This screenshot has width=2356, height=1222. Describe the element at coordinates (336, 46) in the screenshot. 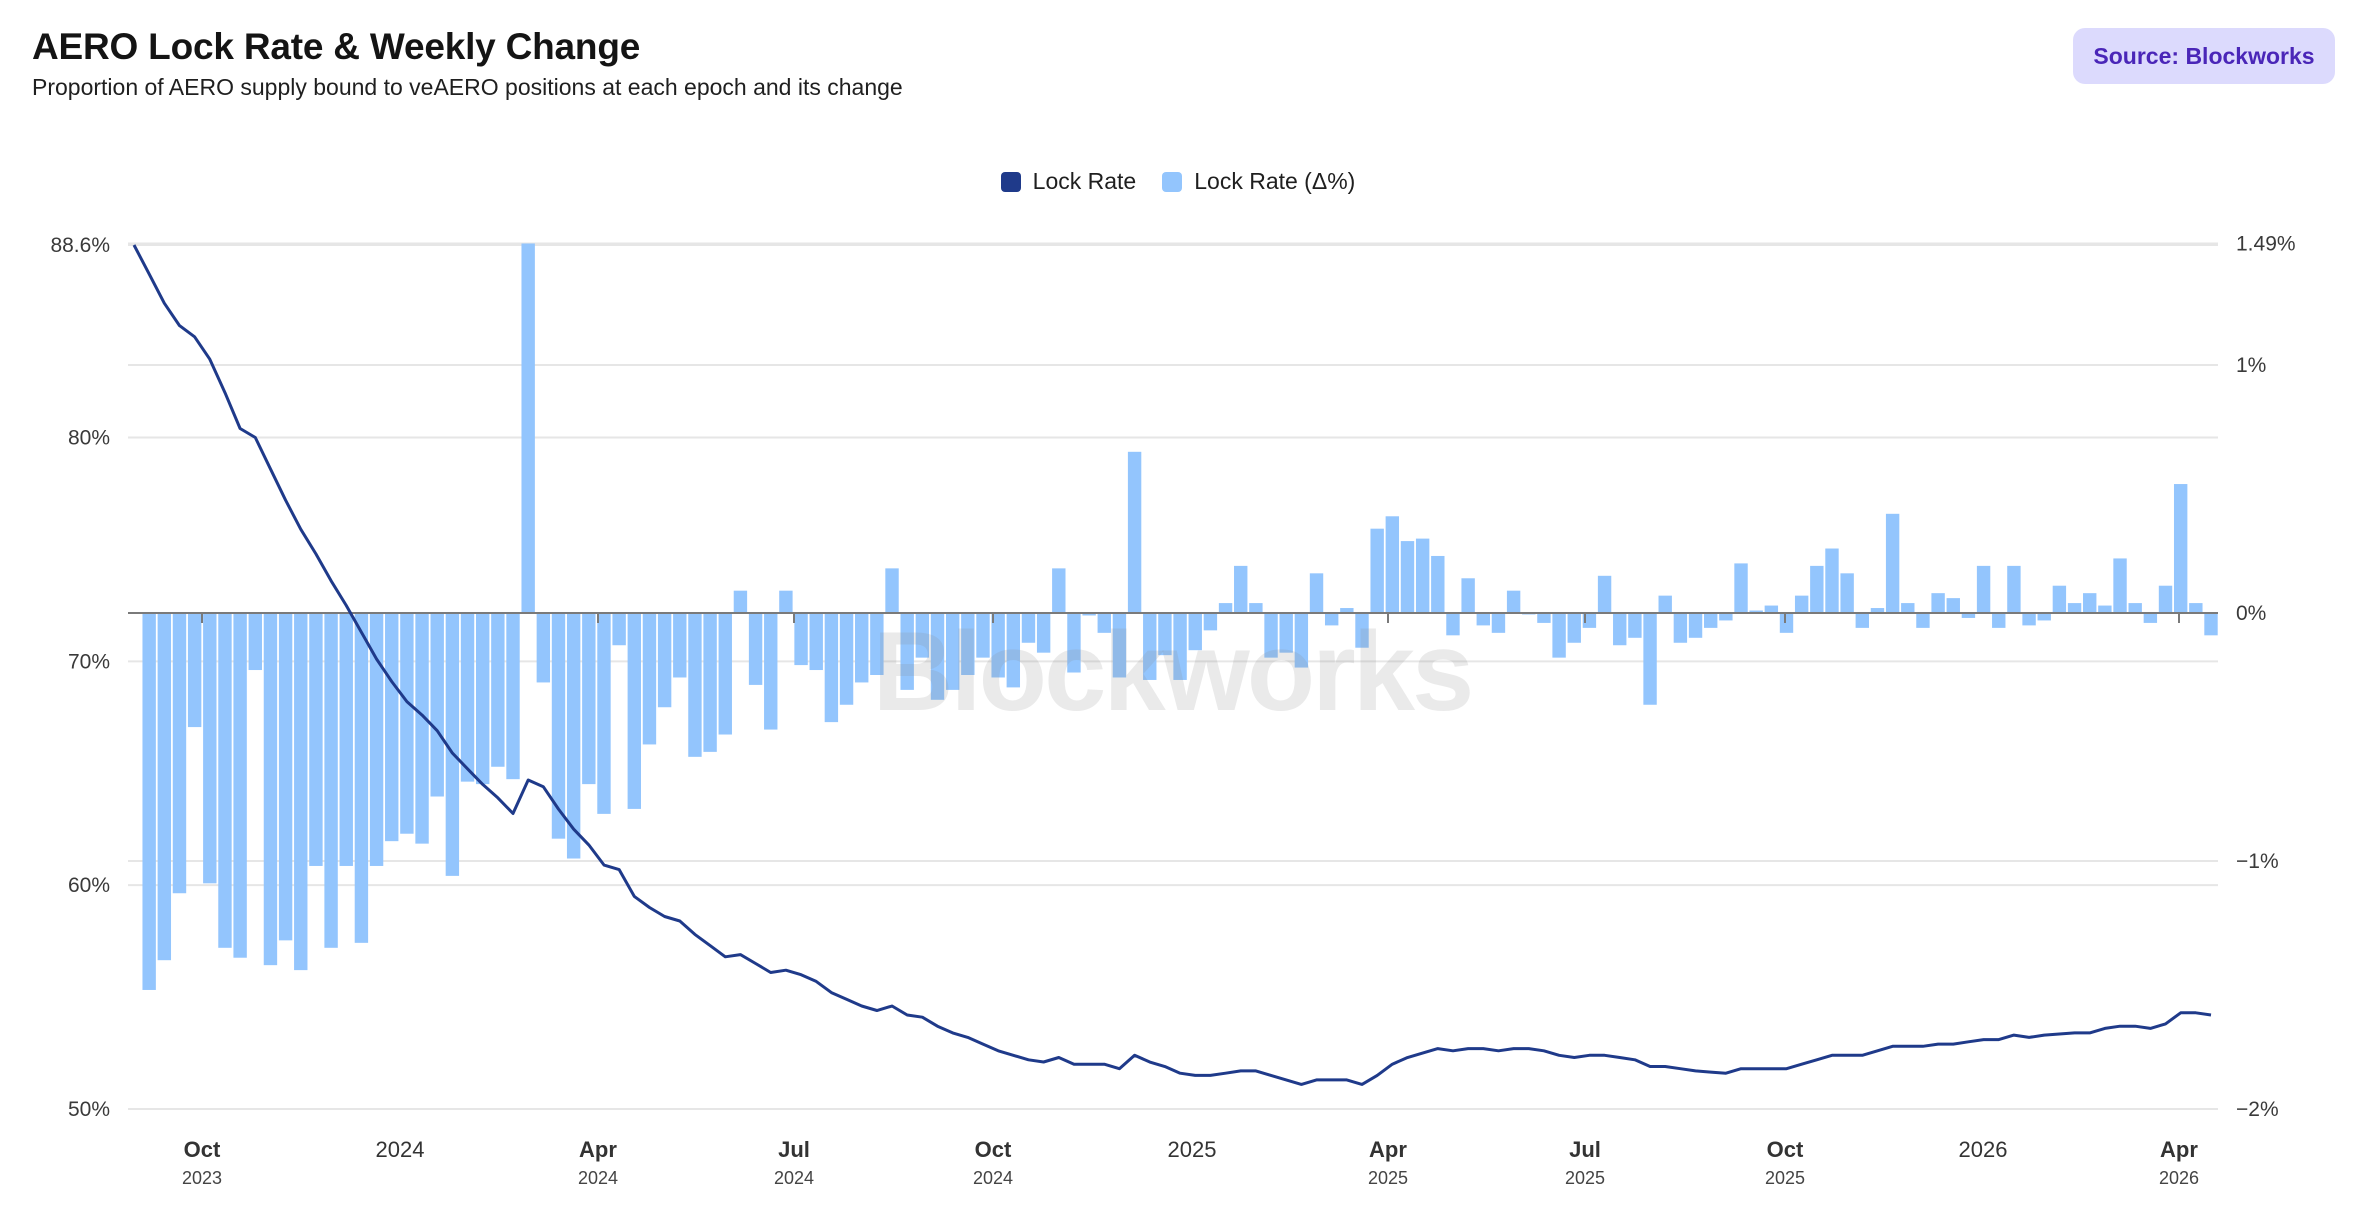

I see `chart-title: AERO Lock Rate & Weekly Change` at that location.